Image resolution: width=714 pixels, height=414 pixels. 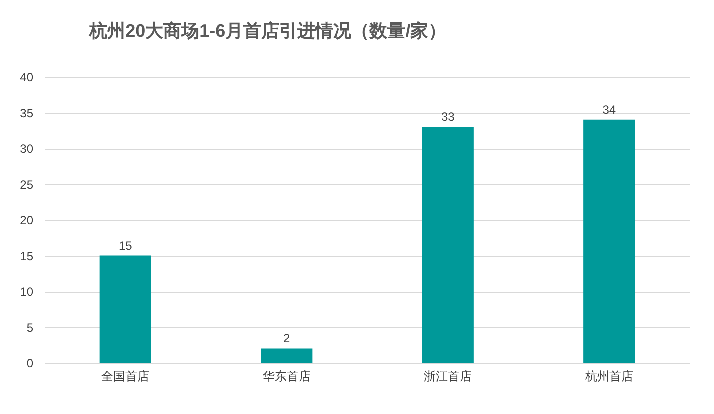 I want to click on y-tick-label: 35, so click(x=27, y=113).